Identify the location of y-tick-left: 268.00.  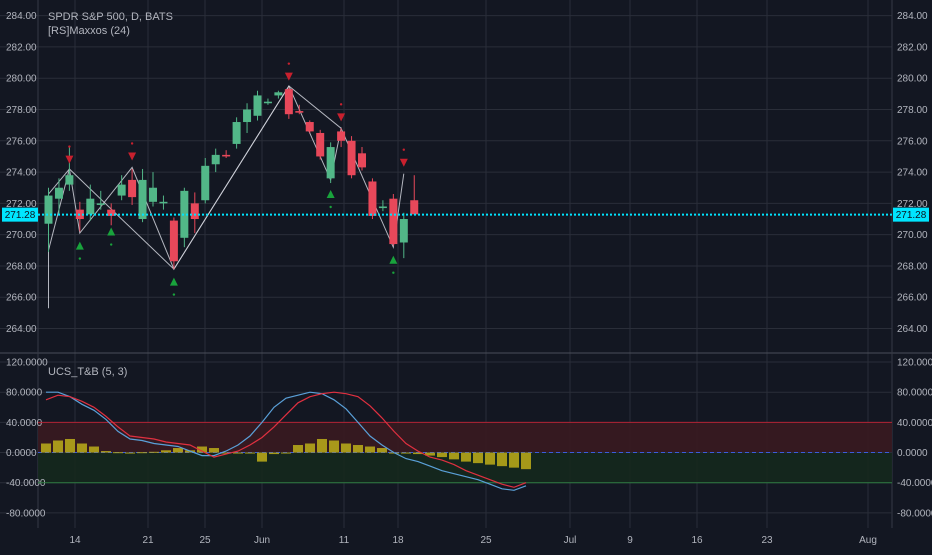
(21, 266).